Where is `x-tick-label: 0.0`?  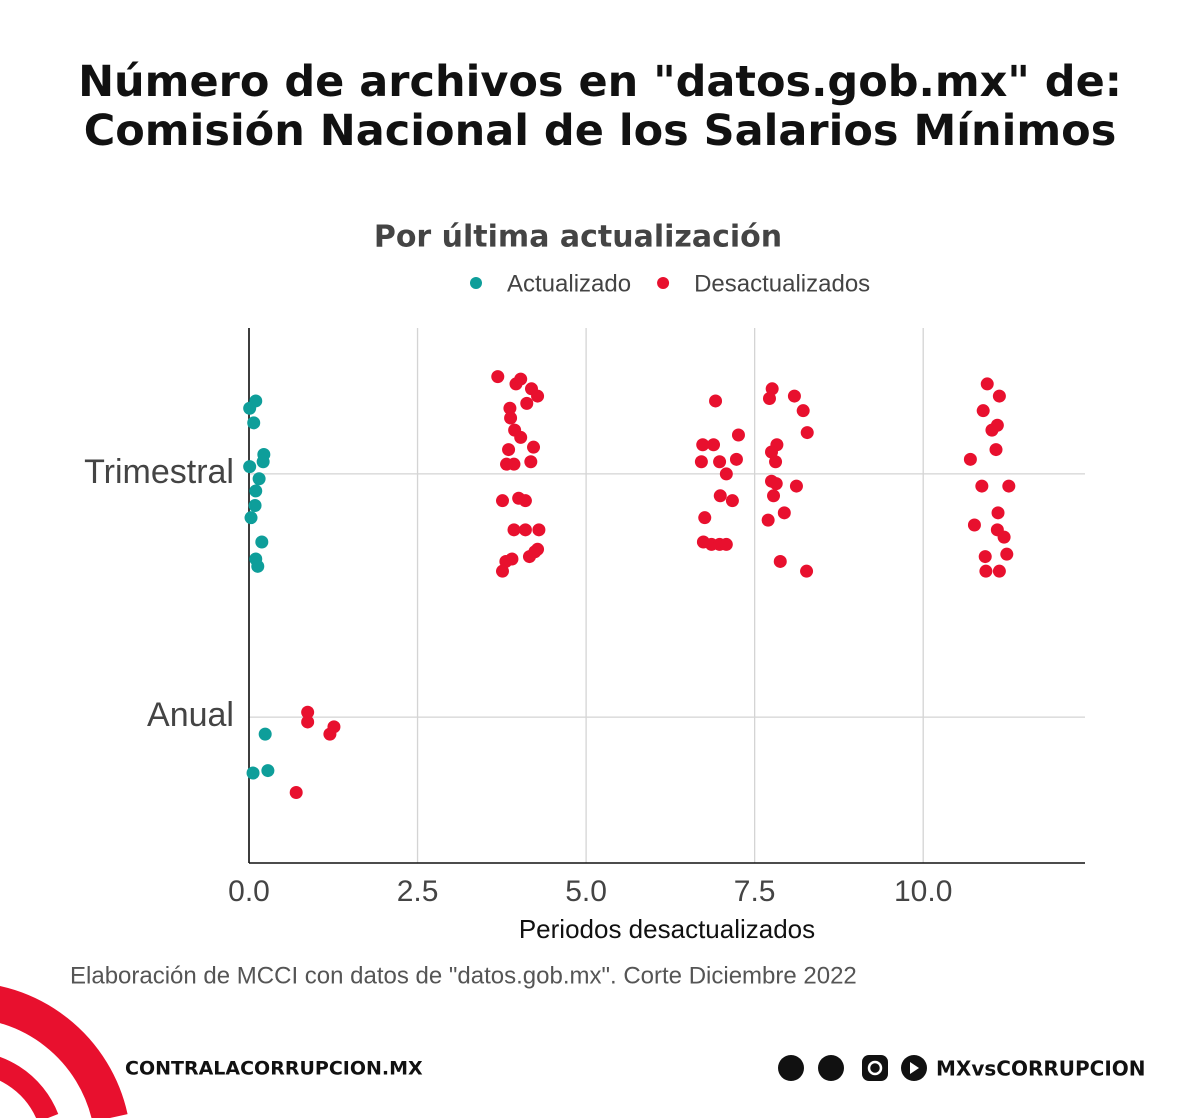 x-tick-label: 0.0 is located at coordinates (249, 891).